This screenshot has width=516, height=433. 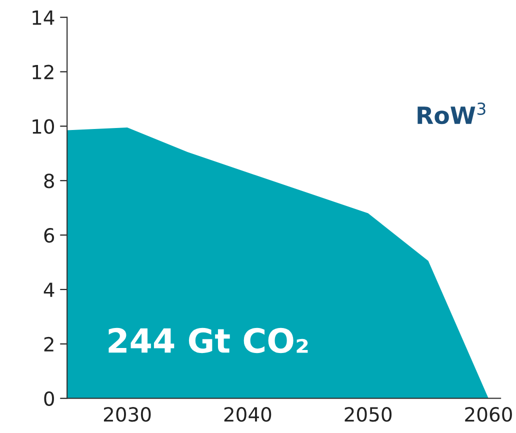 I want to click on annotation: RoW$^{3}$, so click(x=452, y=113).